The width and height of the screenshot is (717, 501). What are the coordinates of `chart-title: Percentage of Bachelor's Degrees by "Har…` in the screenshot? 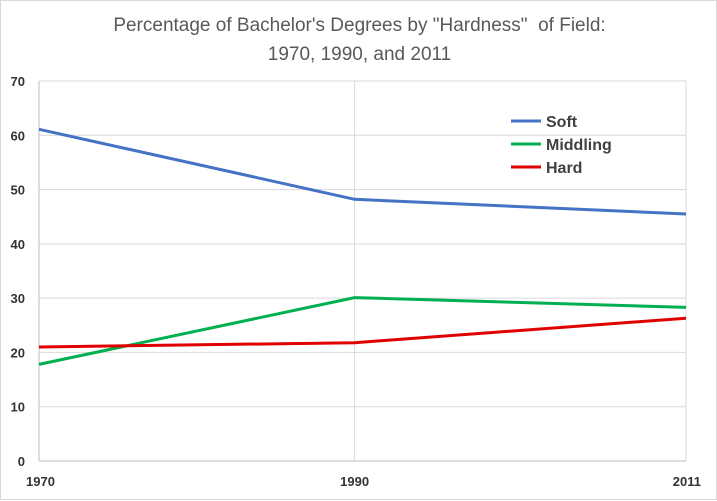 It's located at (359, 40).